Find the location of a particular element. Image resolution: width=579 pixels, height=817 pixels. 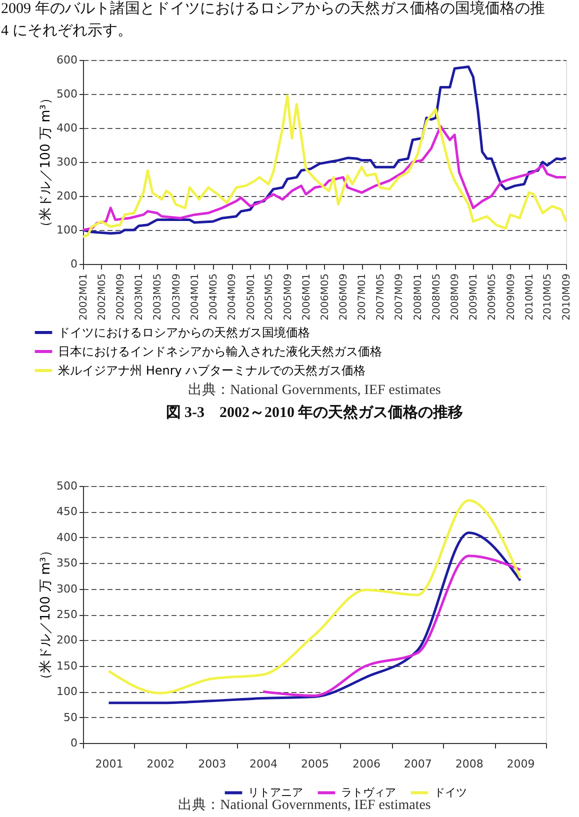

text: 2009 年のバルト諸国とドイツにおけるロシアからの天然ガス価格の国境価格の推 is located at coordinates (273, 8).